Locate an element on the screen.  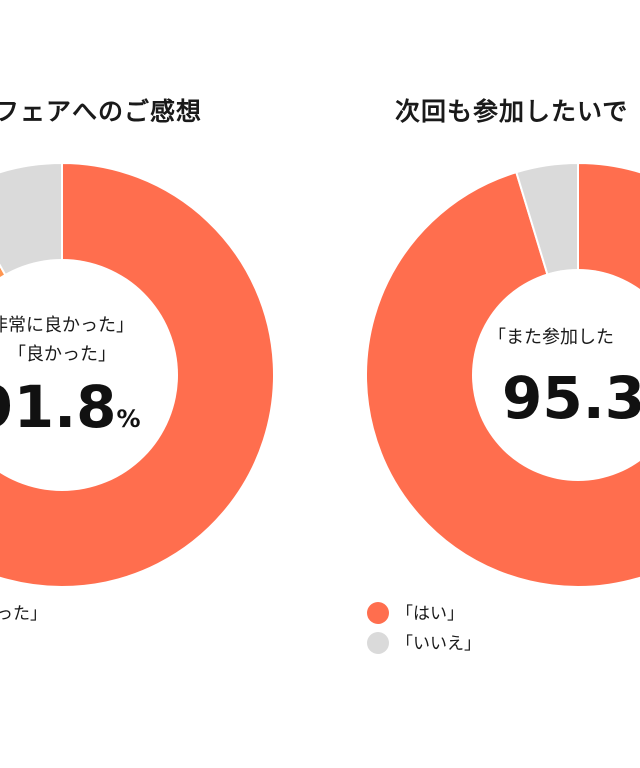
donut-hole-left is located at coordinates (89, 375).